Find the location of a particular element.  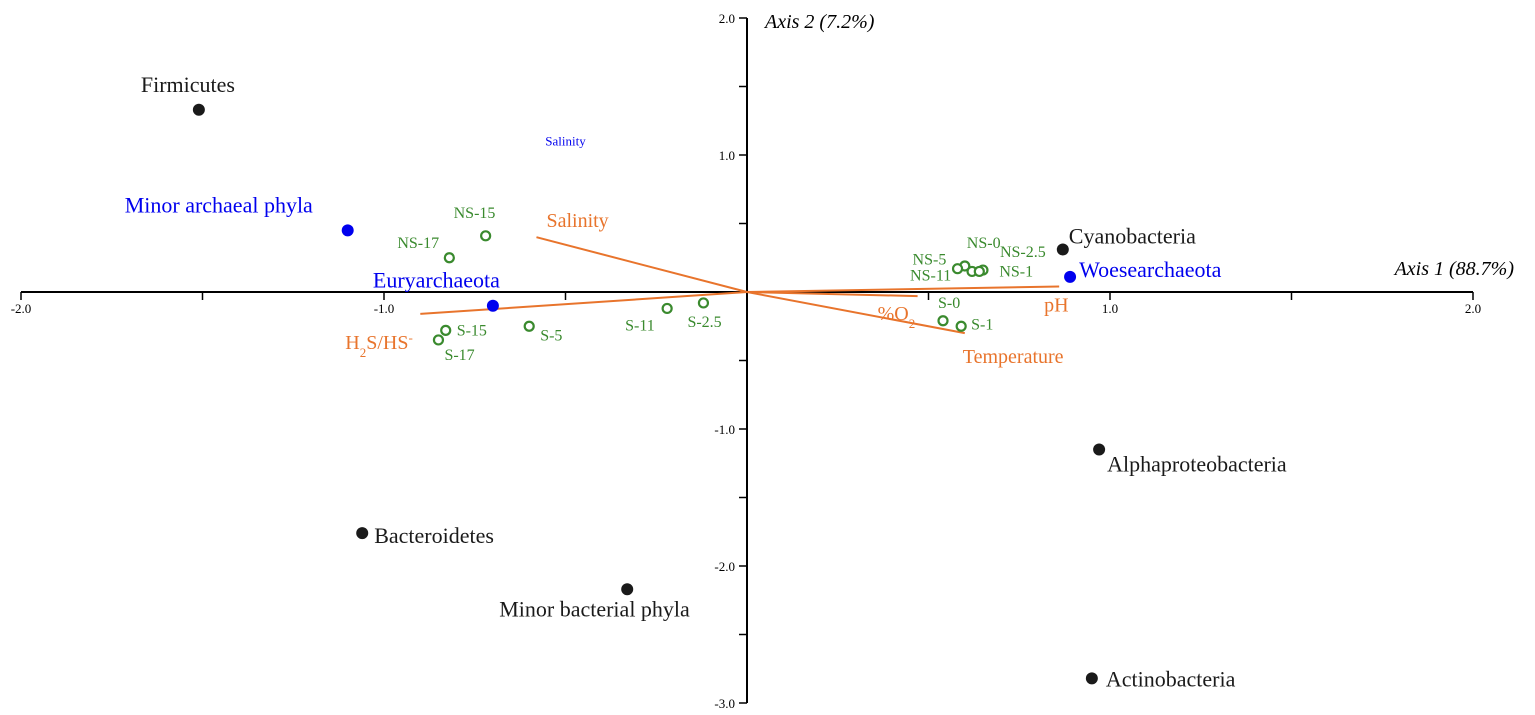

phylum-label-firmicutes: Firmicutes is located at coordinates (188, 84).